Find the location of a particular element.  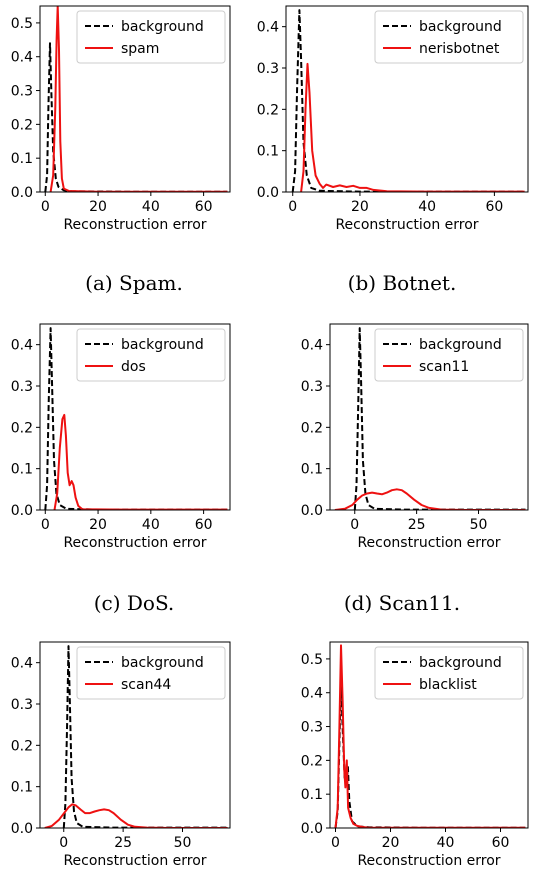

legend-label-dos: dos is located at coordinates (133, 367).